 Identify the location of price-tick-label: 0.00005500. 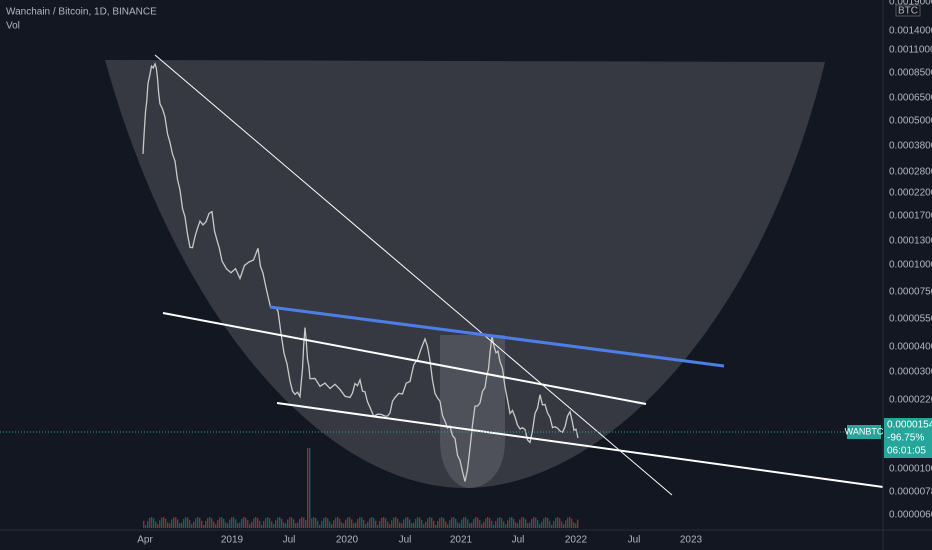
(910, 319).